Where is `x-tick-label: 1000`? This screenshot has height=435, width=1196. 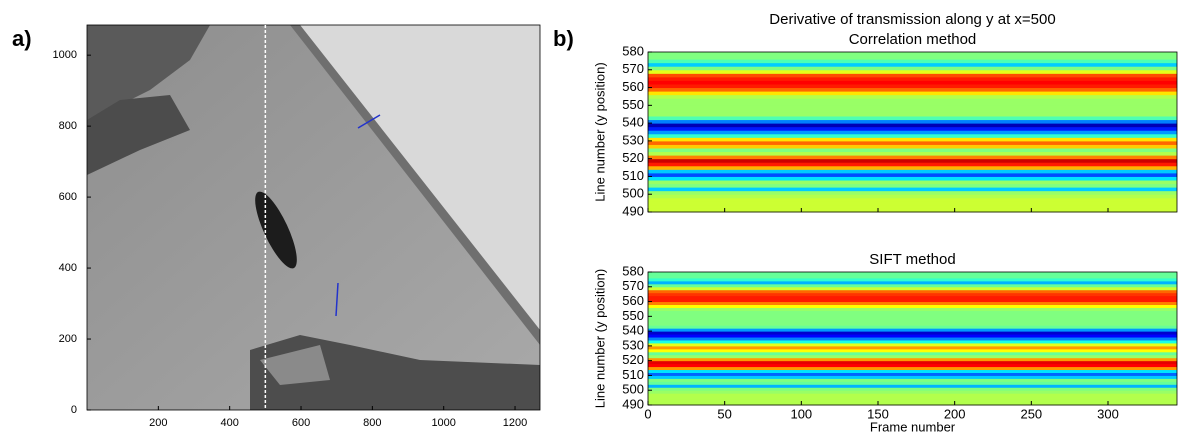 x-tick-label: 1000 is located at coordinates (443, 423).